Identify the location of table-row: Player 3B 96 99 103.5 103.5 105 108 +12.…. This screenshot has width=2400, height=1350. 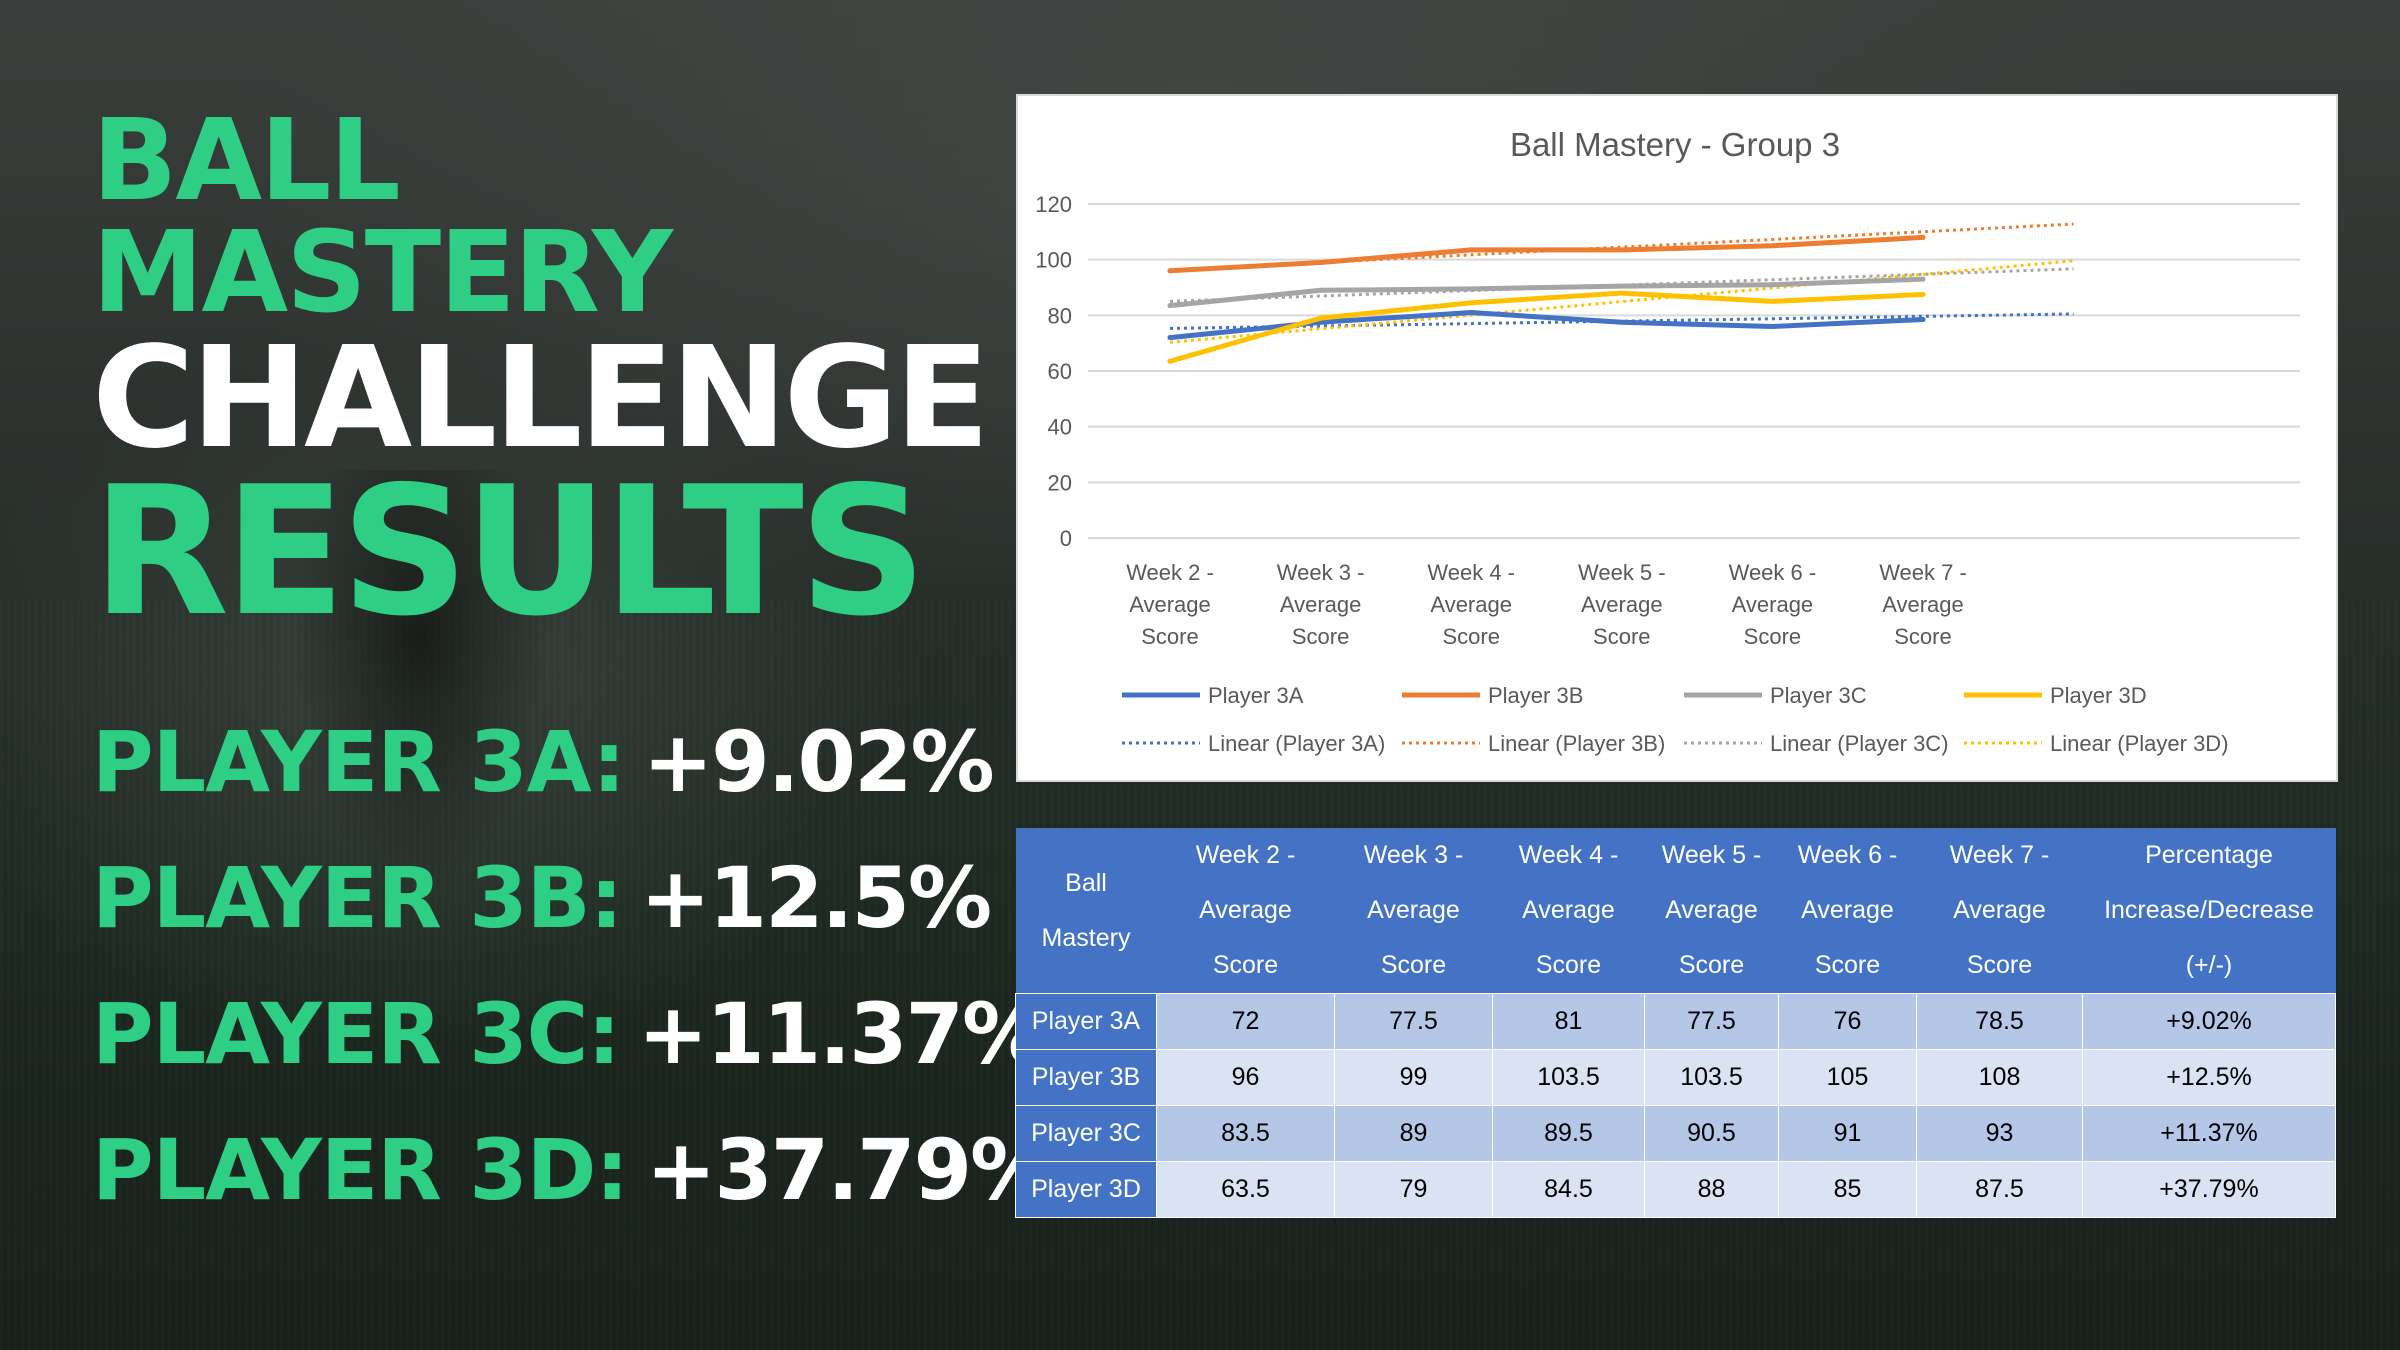
(1675, 1077).